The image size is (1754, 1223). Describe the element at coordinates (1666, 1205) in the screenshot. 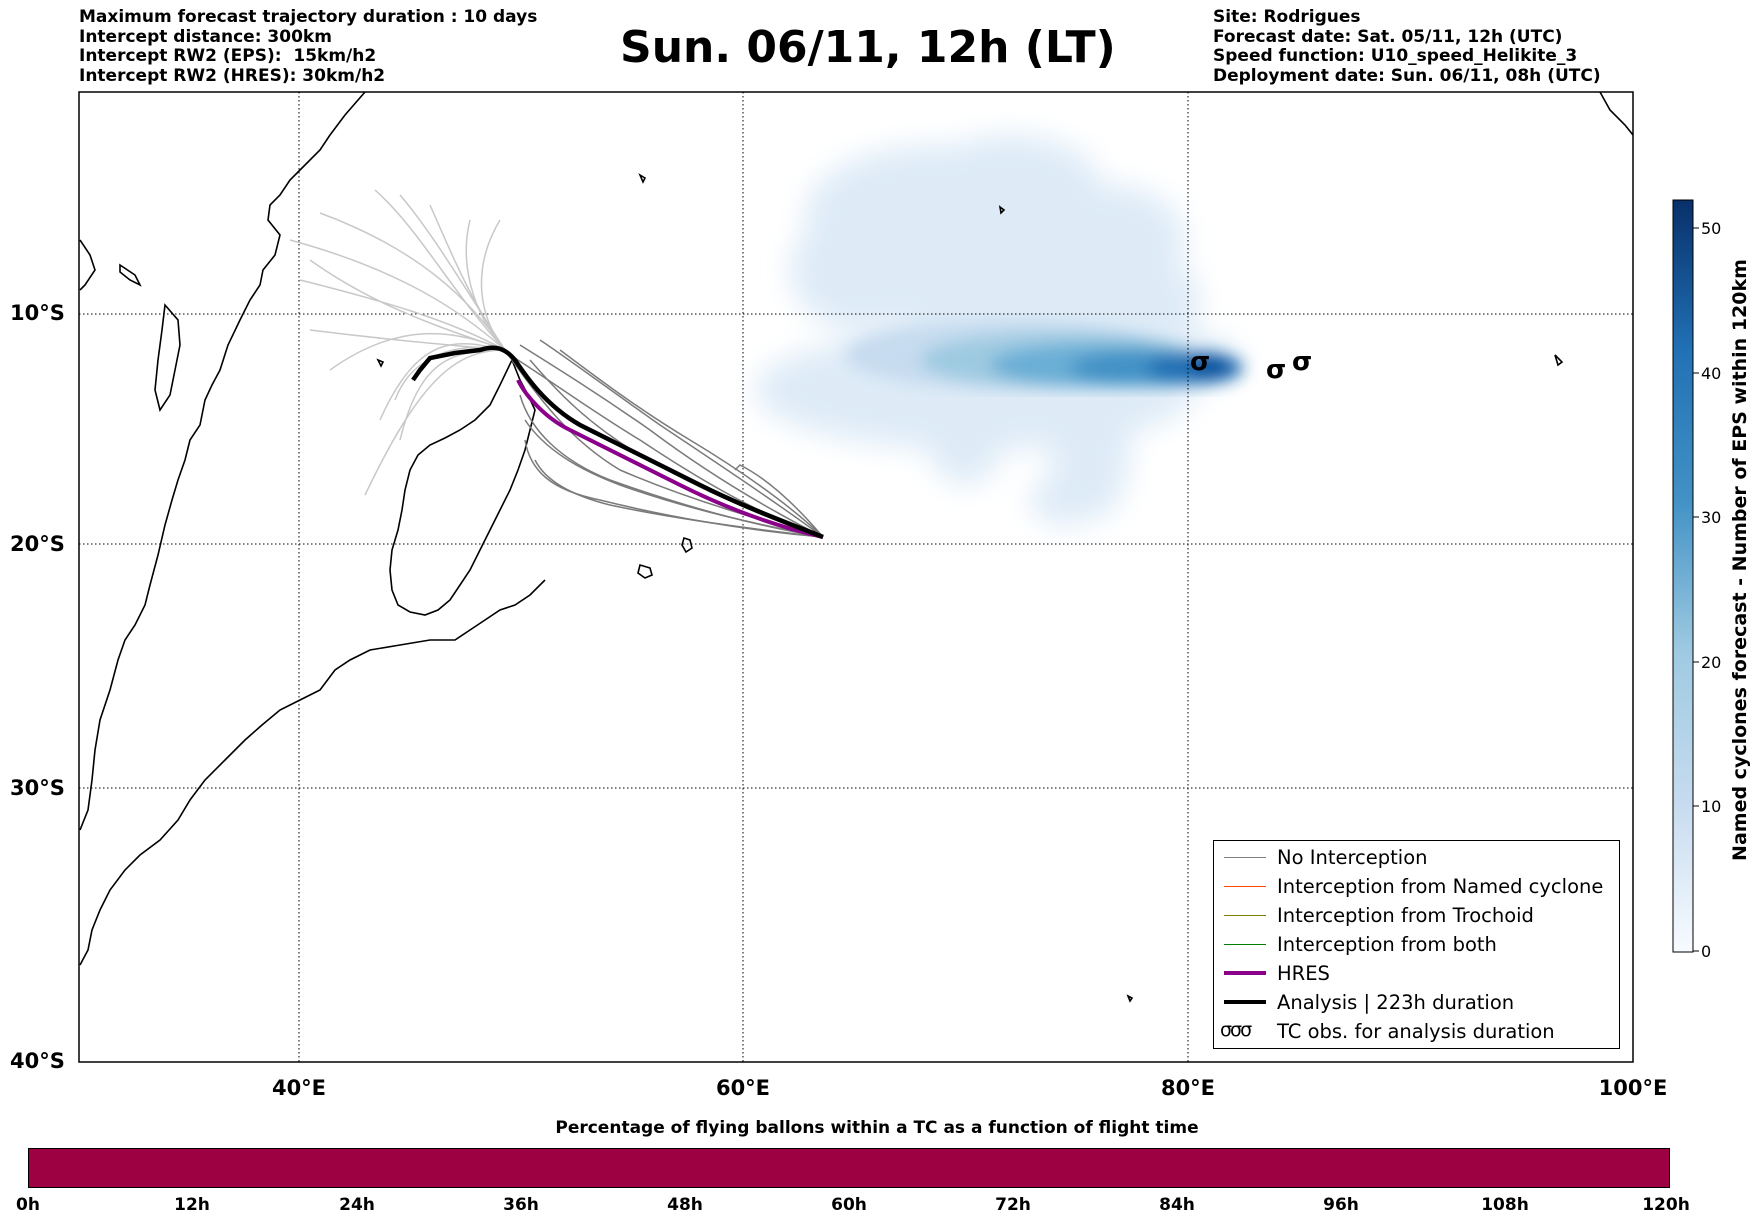

I see `bottom-tick: 120h` at that location.